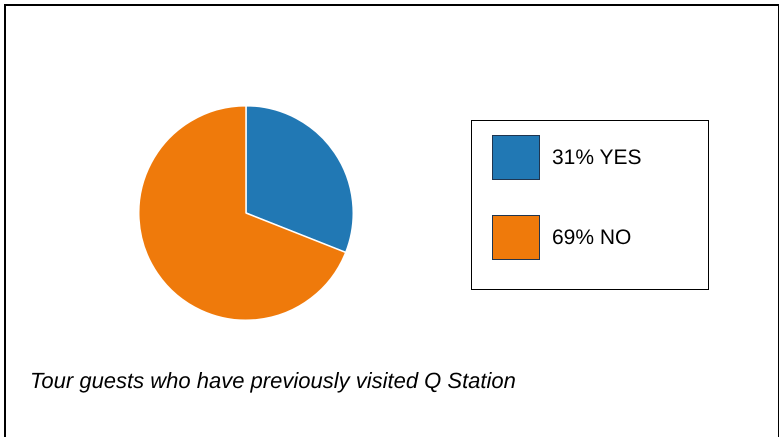 Image resolution: width=779 pixels, height=437 pixels. Describe the element at coordinates (273, 381) in the screenshot. I see `text: Tour guests who have previously visited Q Station` at that location.